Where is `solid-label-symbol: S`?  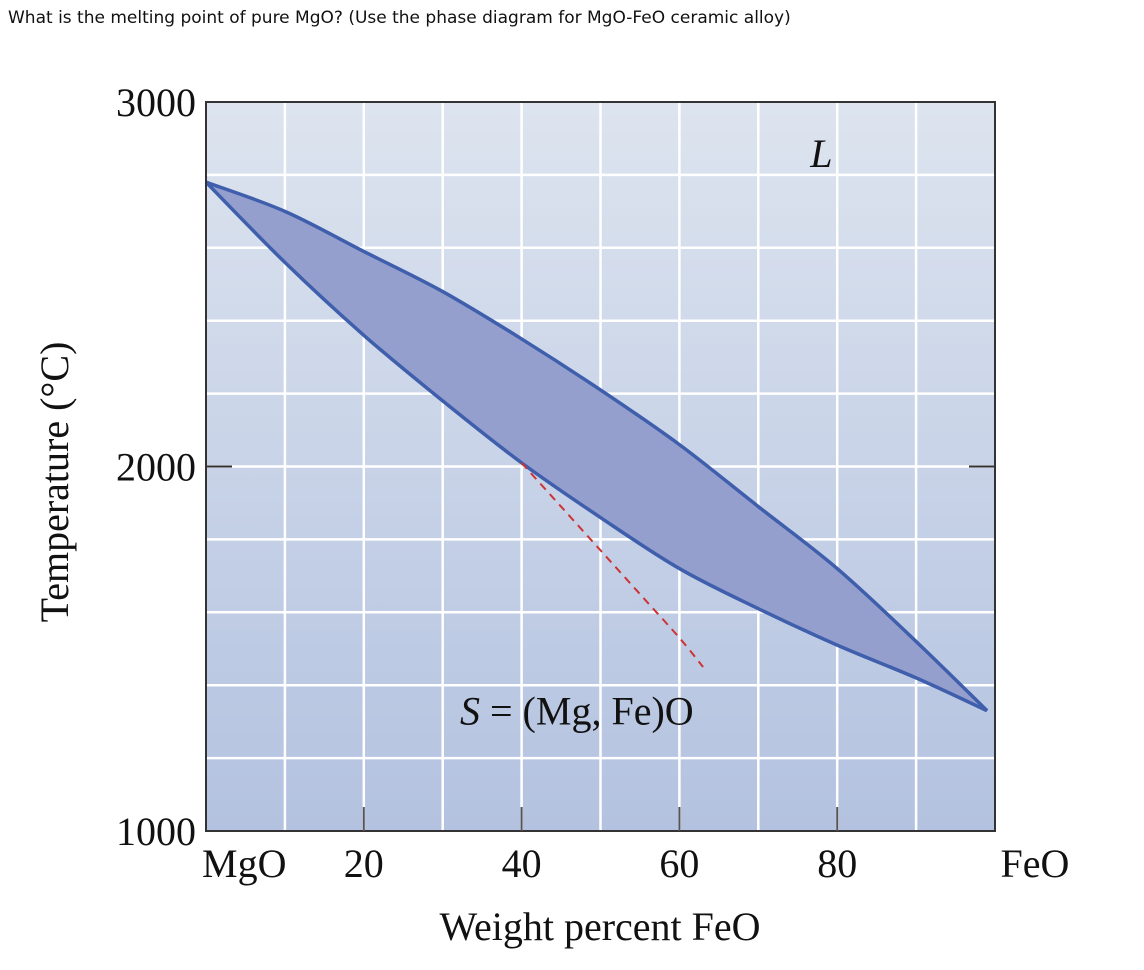 solid-label-symbol: S is located at coordinates (470, 711).